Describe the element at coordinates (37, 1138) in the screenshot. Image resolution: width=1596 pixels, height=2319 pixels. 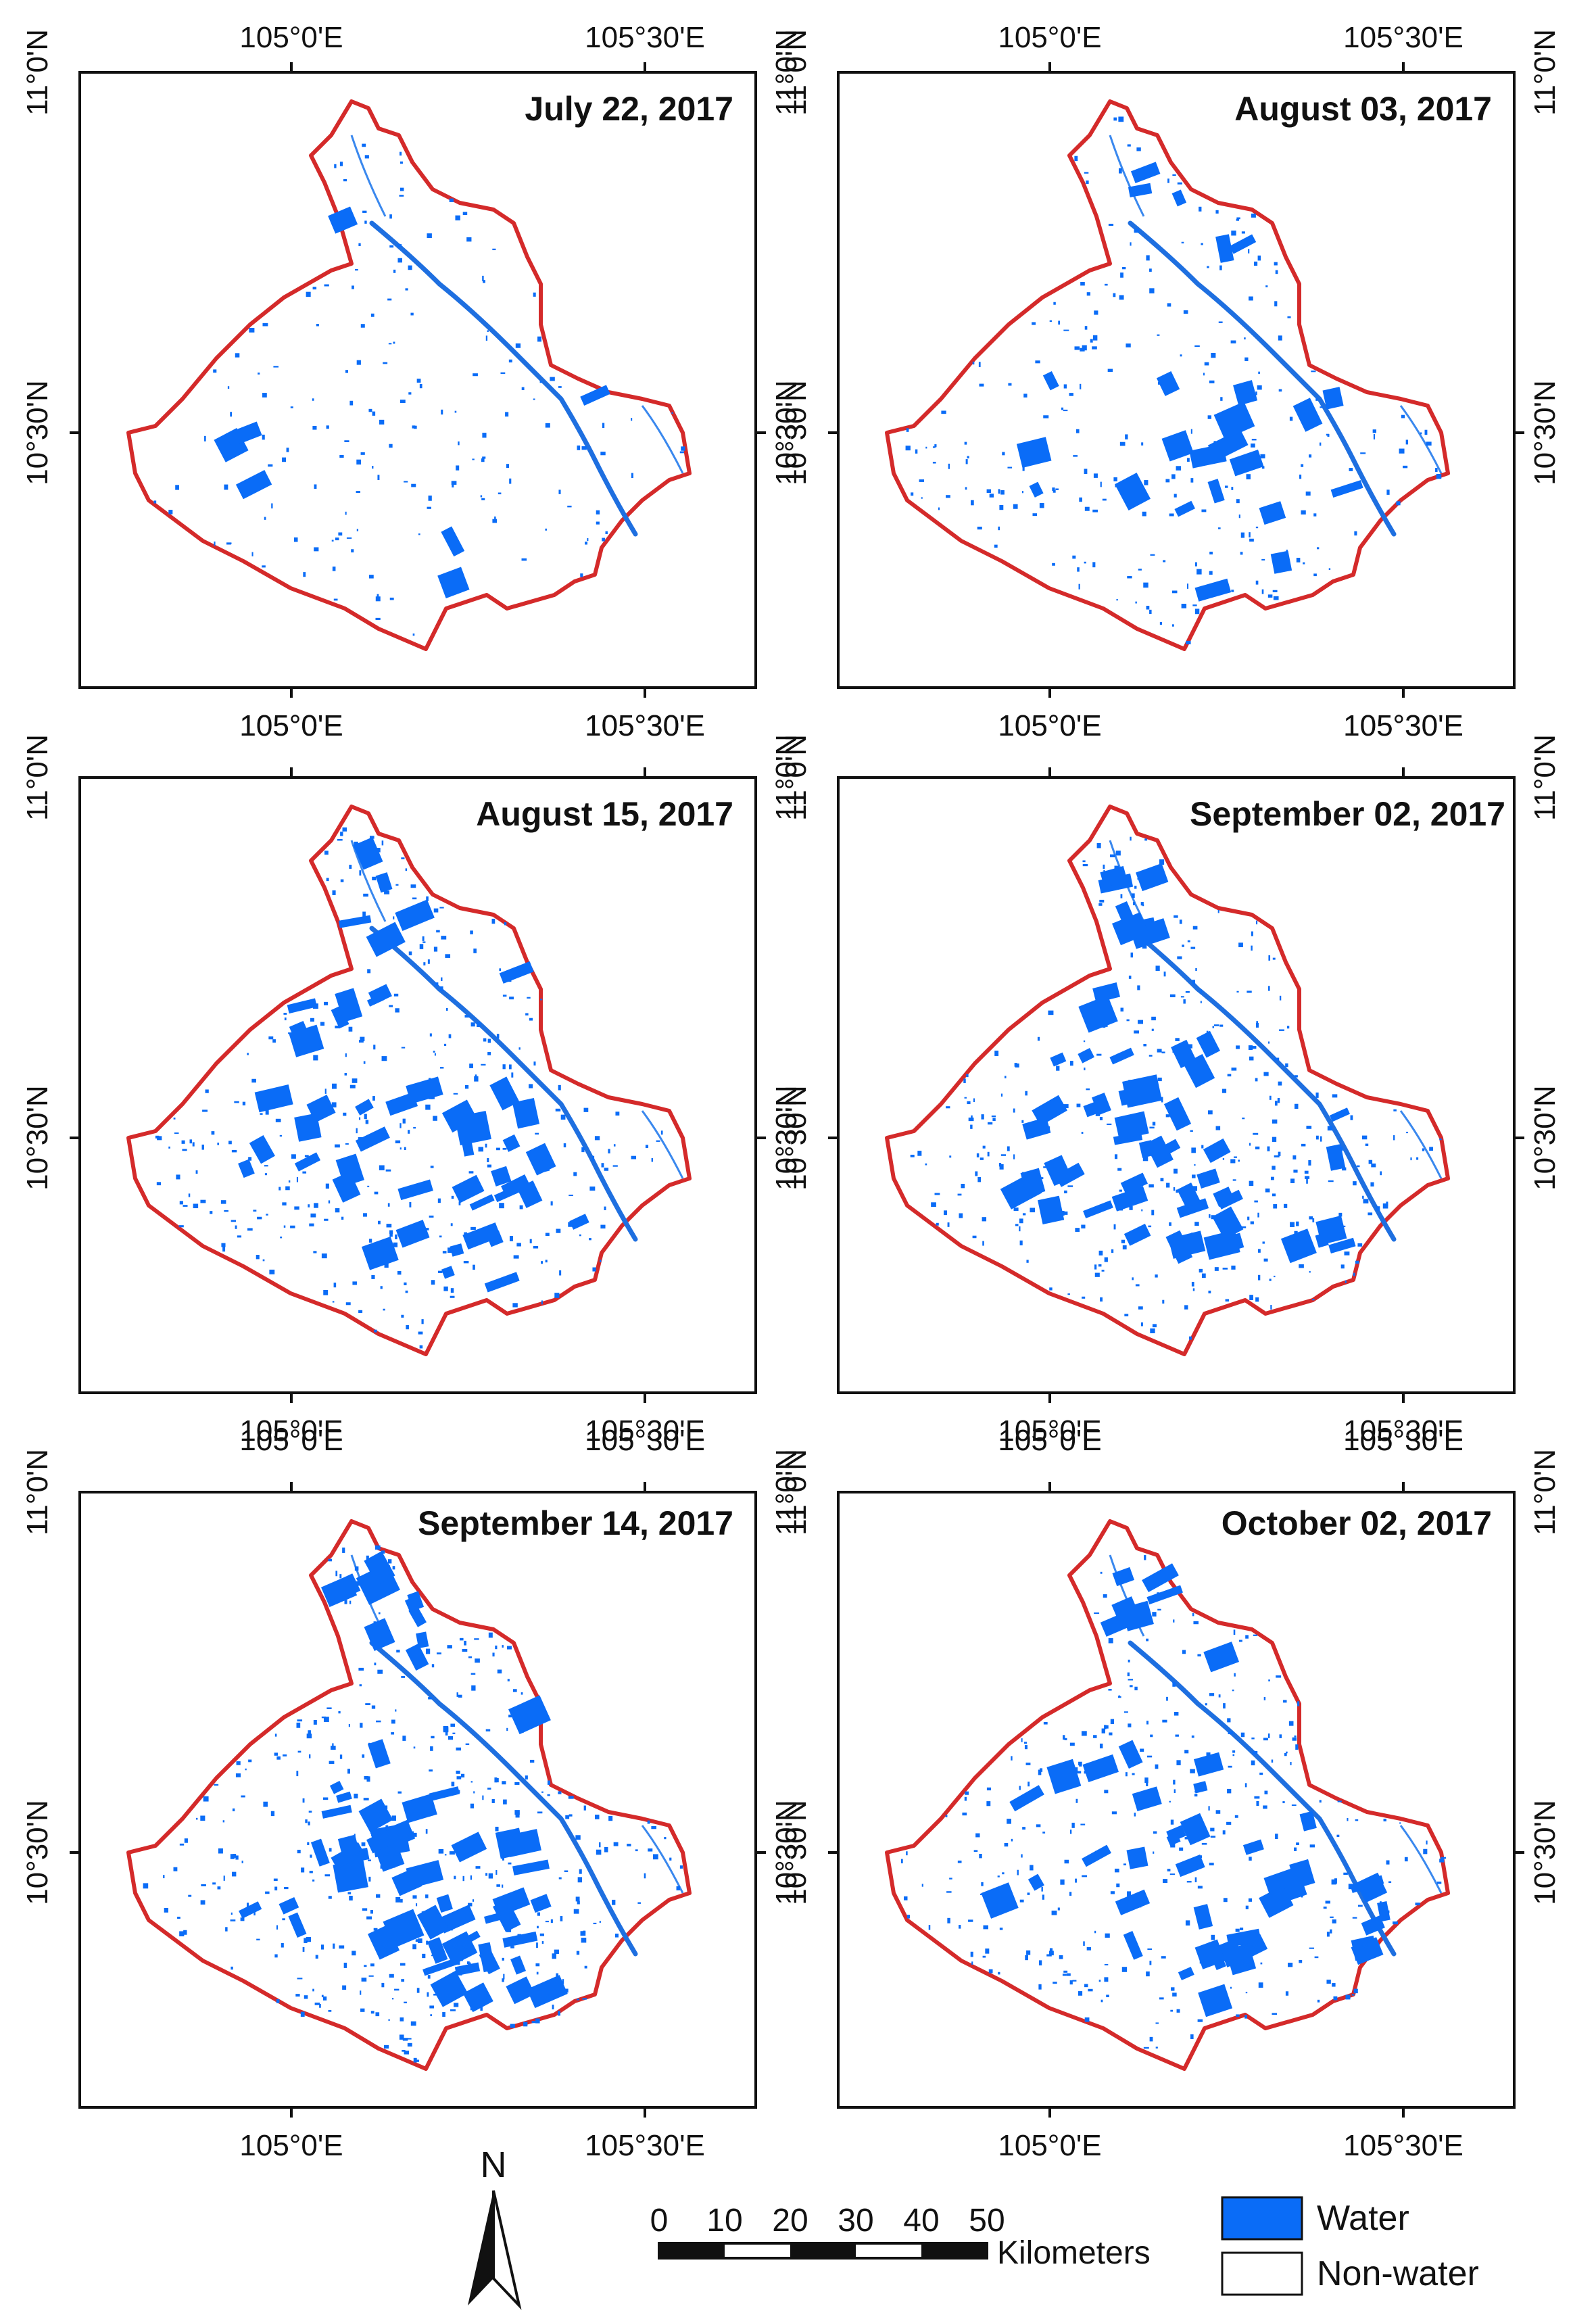
I see `lat-label-left-mid: 10°30'N` at that location.